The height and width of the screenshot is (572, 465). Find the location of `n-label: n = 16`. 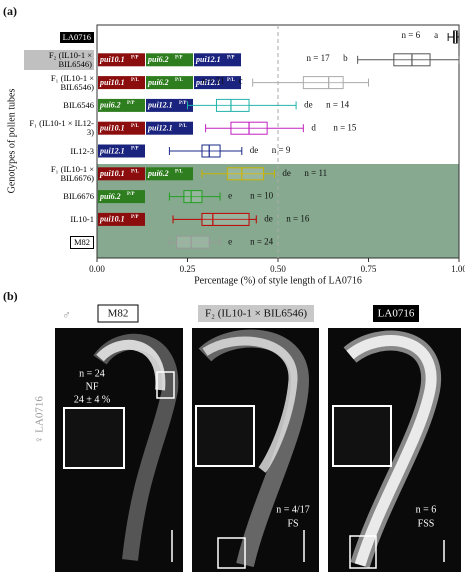

n-label: n = 16 is located at coordinates (298, 218).